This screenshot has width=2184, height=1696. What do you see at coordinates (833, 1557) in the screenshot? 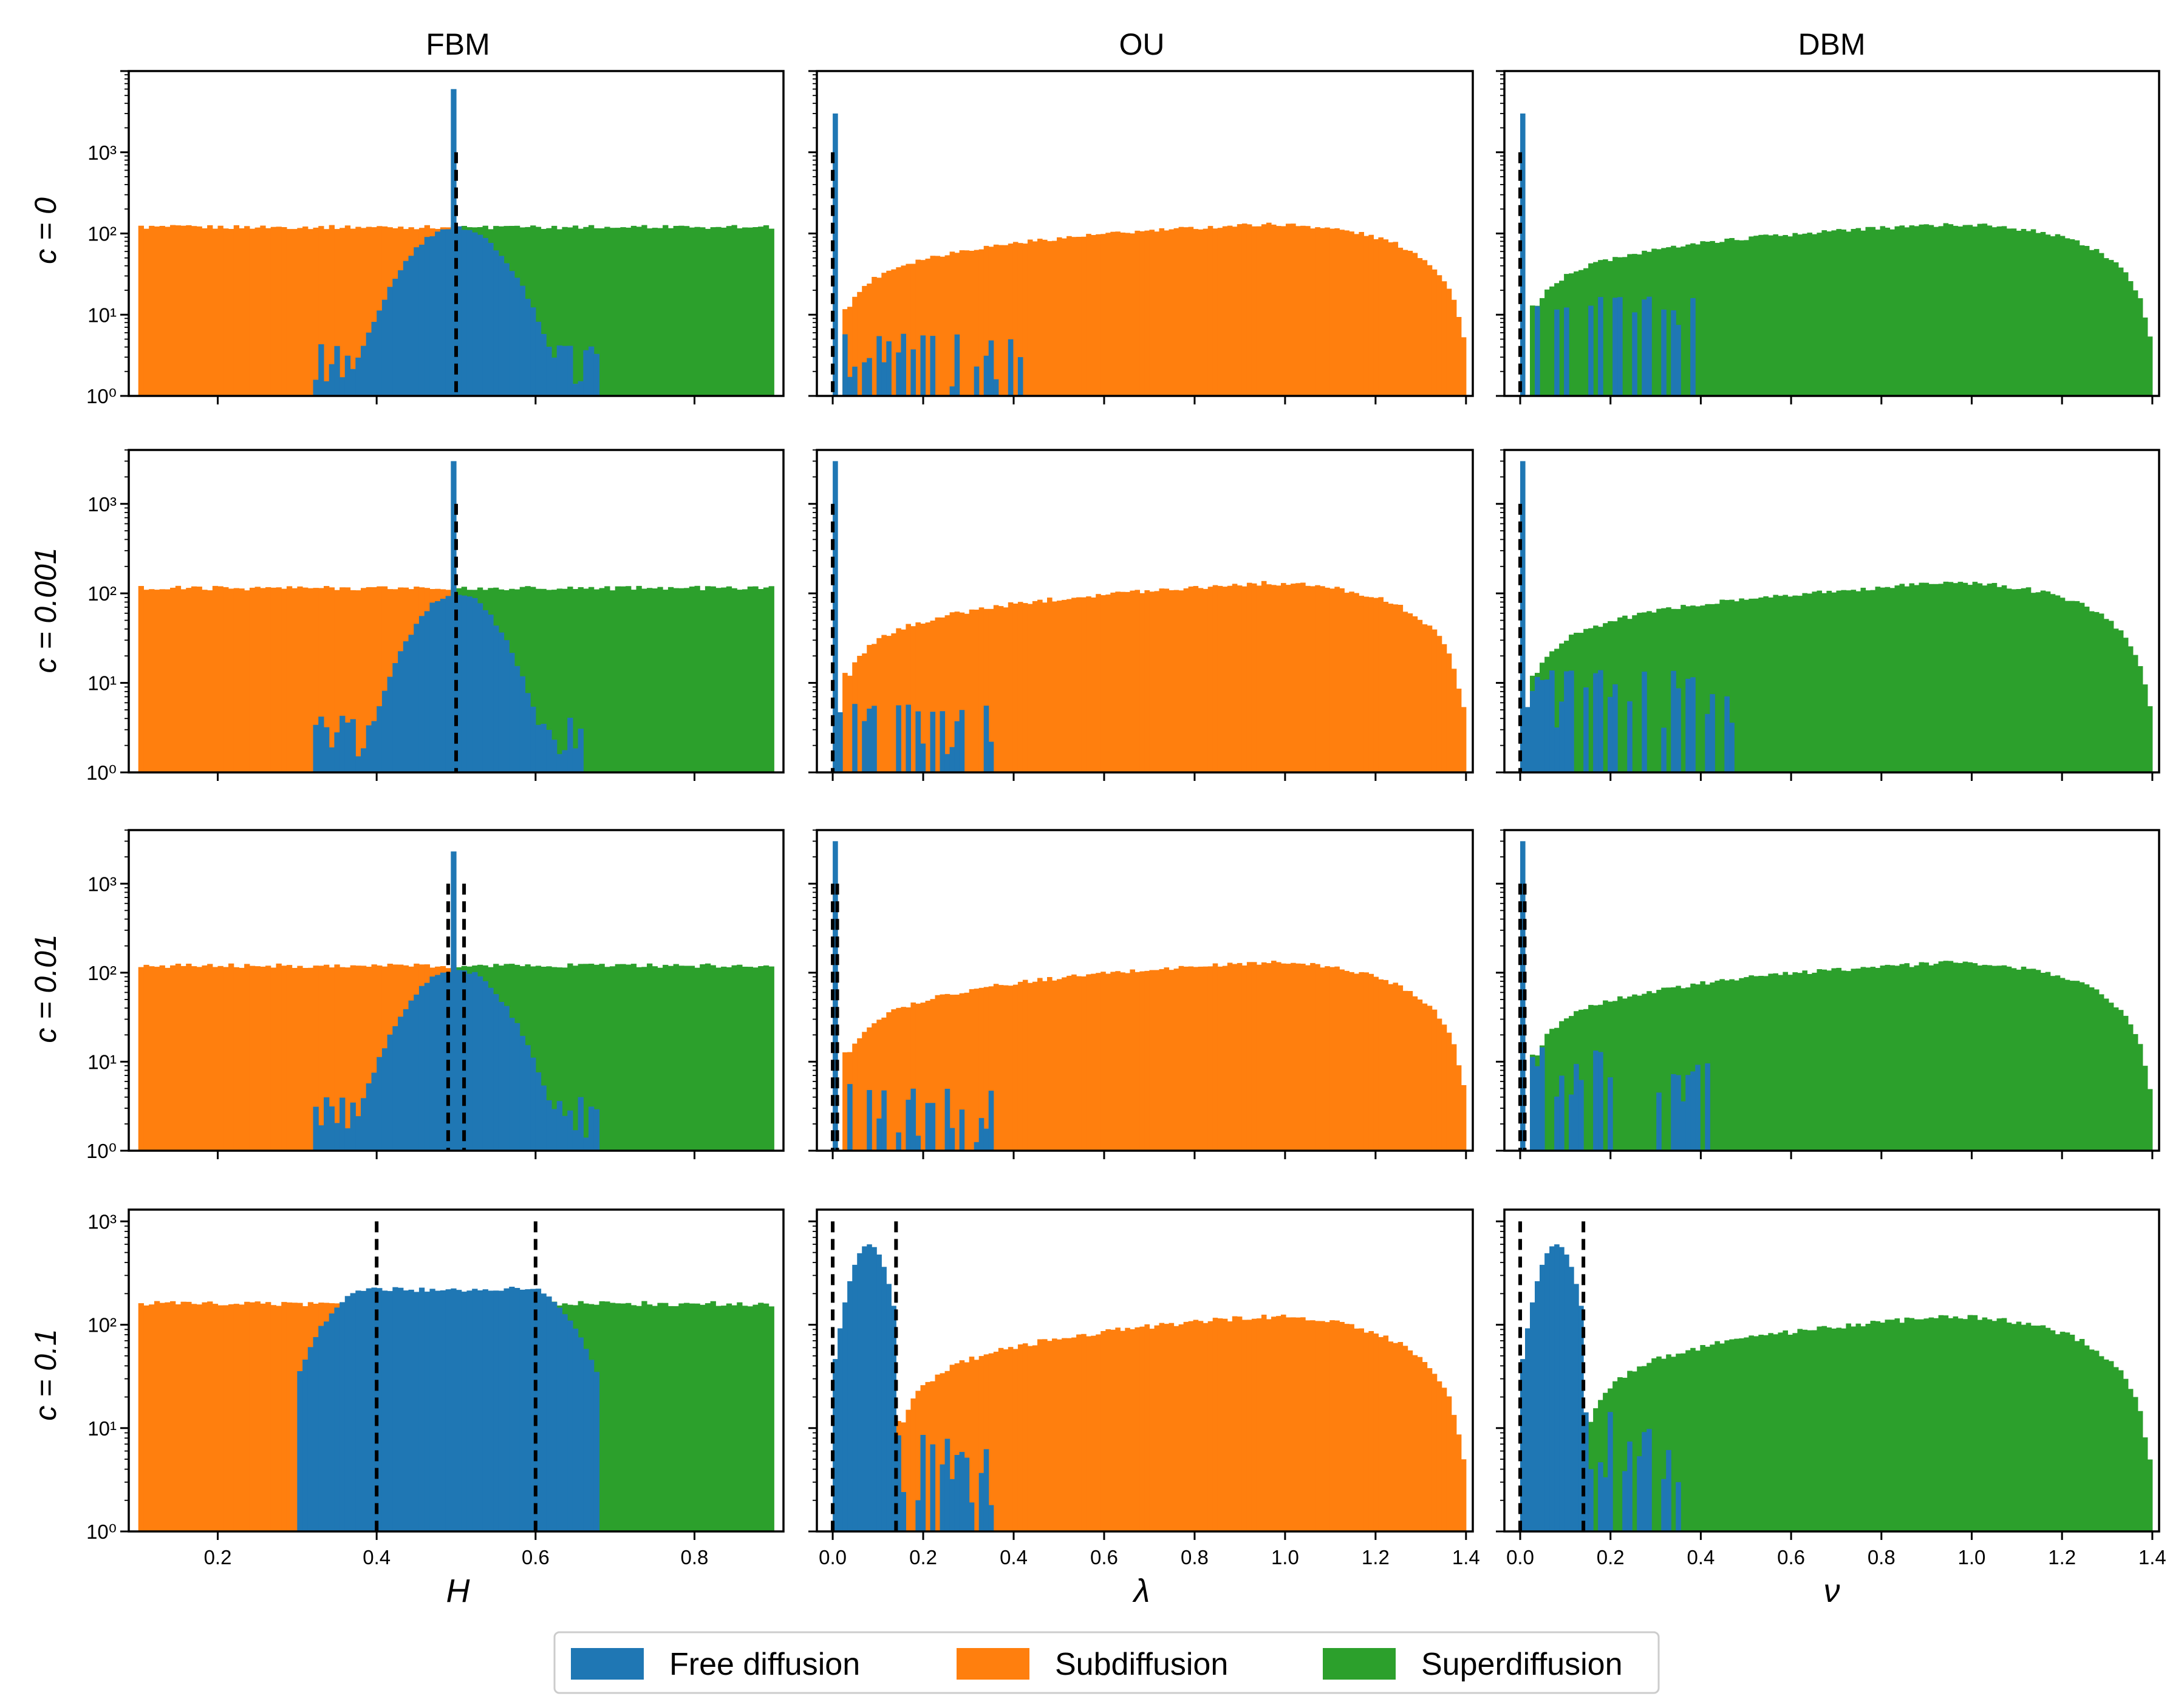
I see `x-tick-label: 0.0` at bounding box center [833, 1557].